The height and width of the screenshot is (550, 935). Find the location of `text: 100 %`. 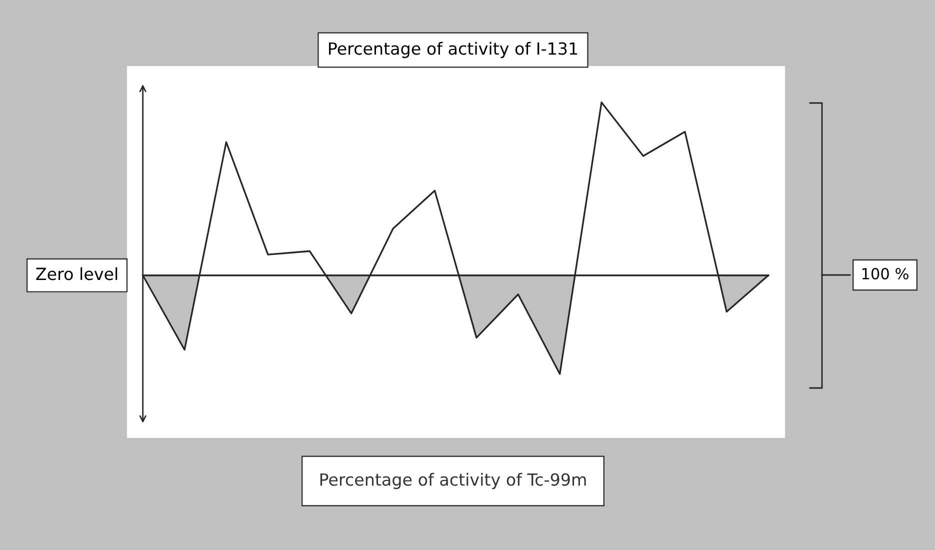

text: 100 % is located at coordinates (885, 274).